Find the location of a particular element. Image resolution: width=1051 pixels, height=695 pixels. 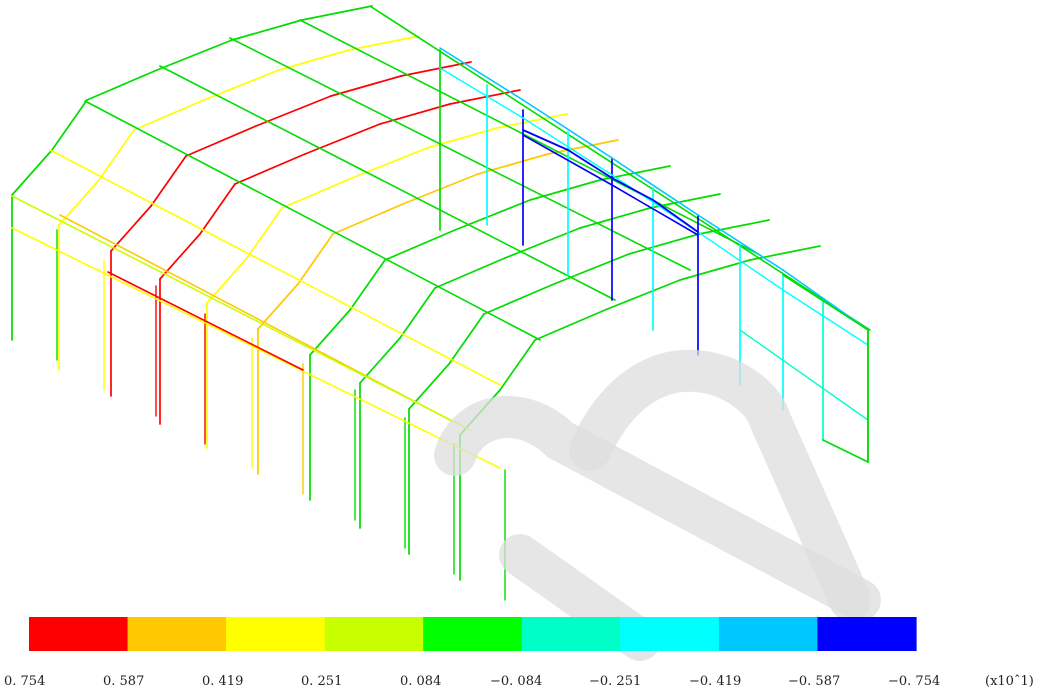

color-legend-bar is located at coordinates (473, 634).